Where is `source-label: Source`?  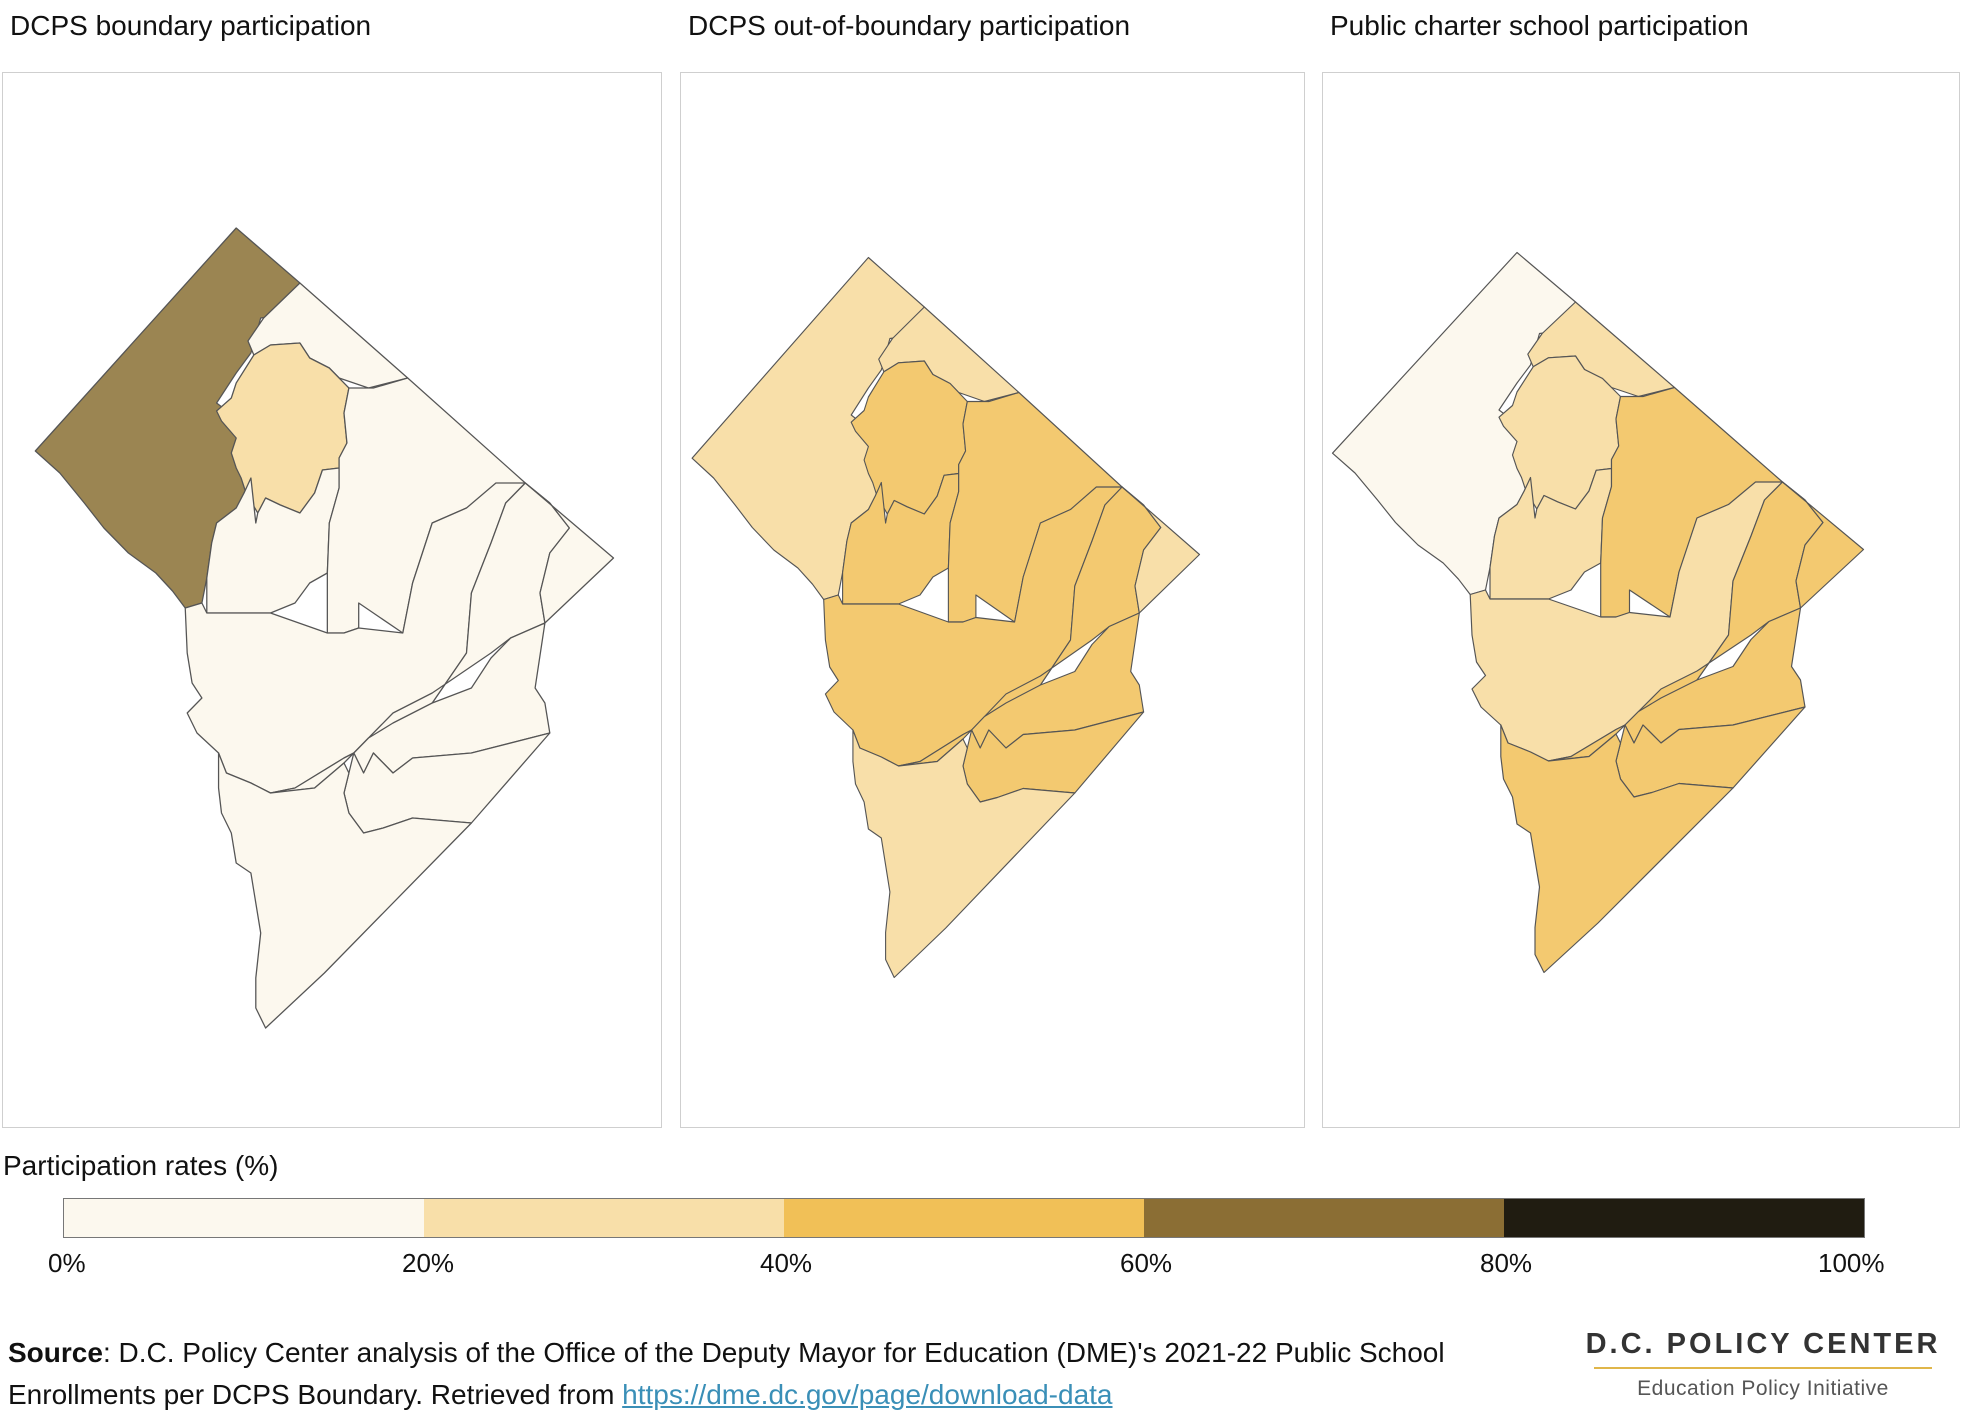 source-label: Source is located at coordinates (55, 1352).